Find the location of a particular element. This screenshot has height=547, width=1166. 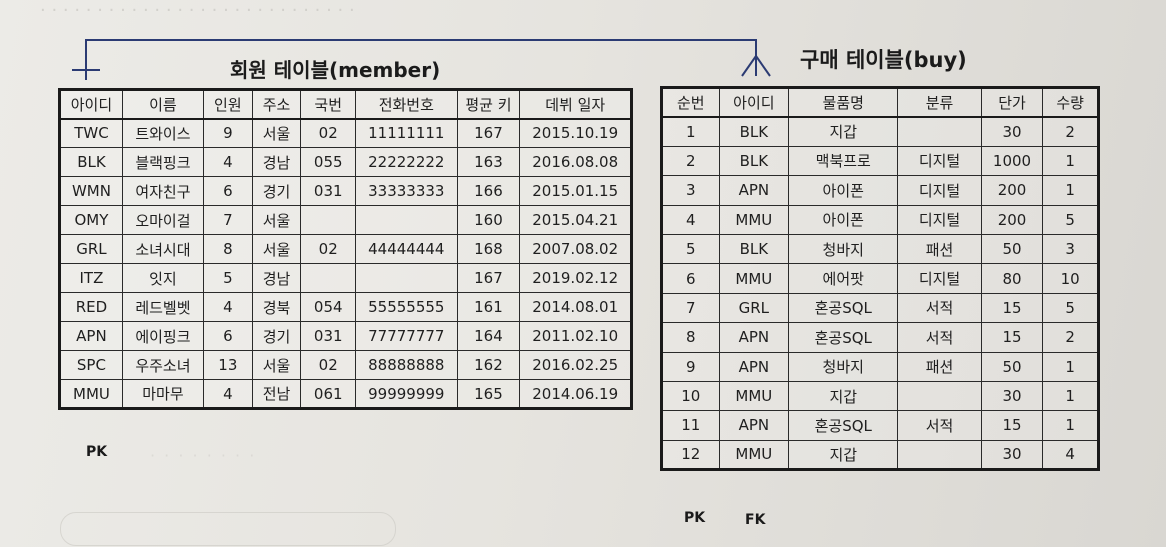

table-cell: 031 is located at coordinates (328, 191).